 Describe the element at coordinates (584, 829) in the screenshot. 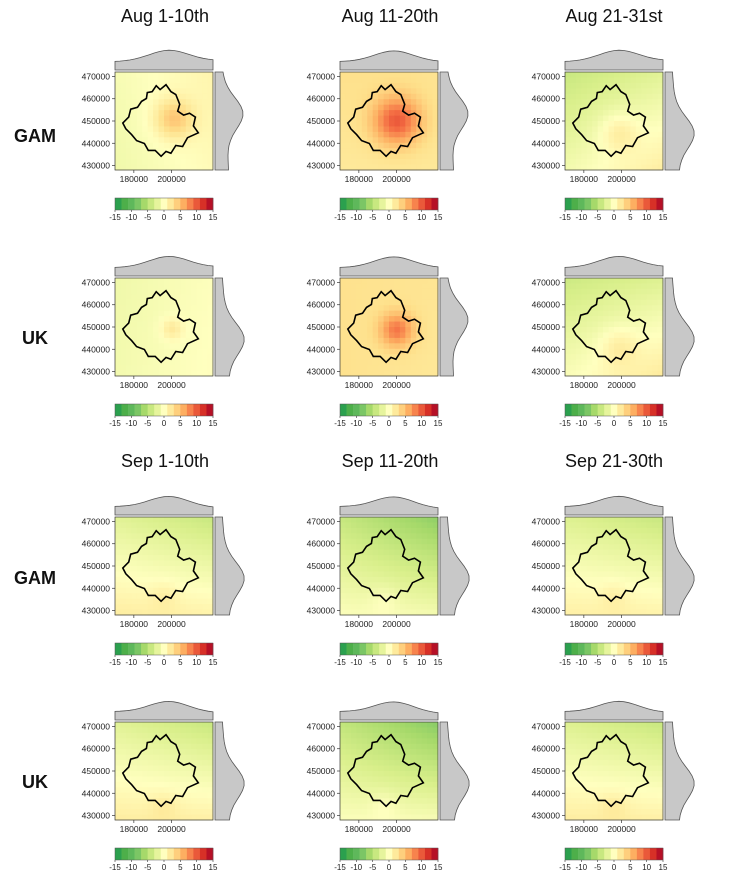

I see `x-tick-label: 180000` at that location.